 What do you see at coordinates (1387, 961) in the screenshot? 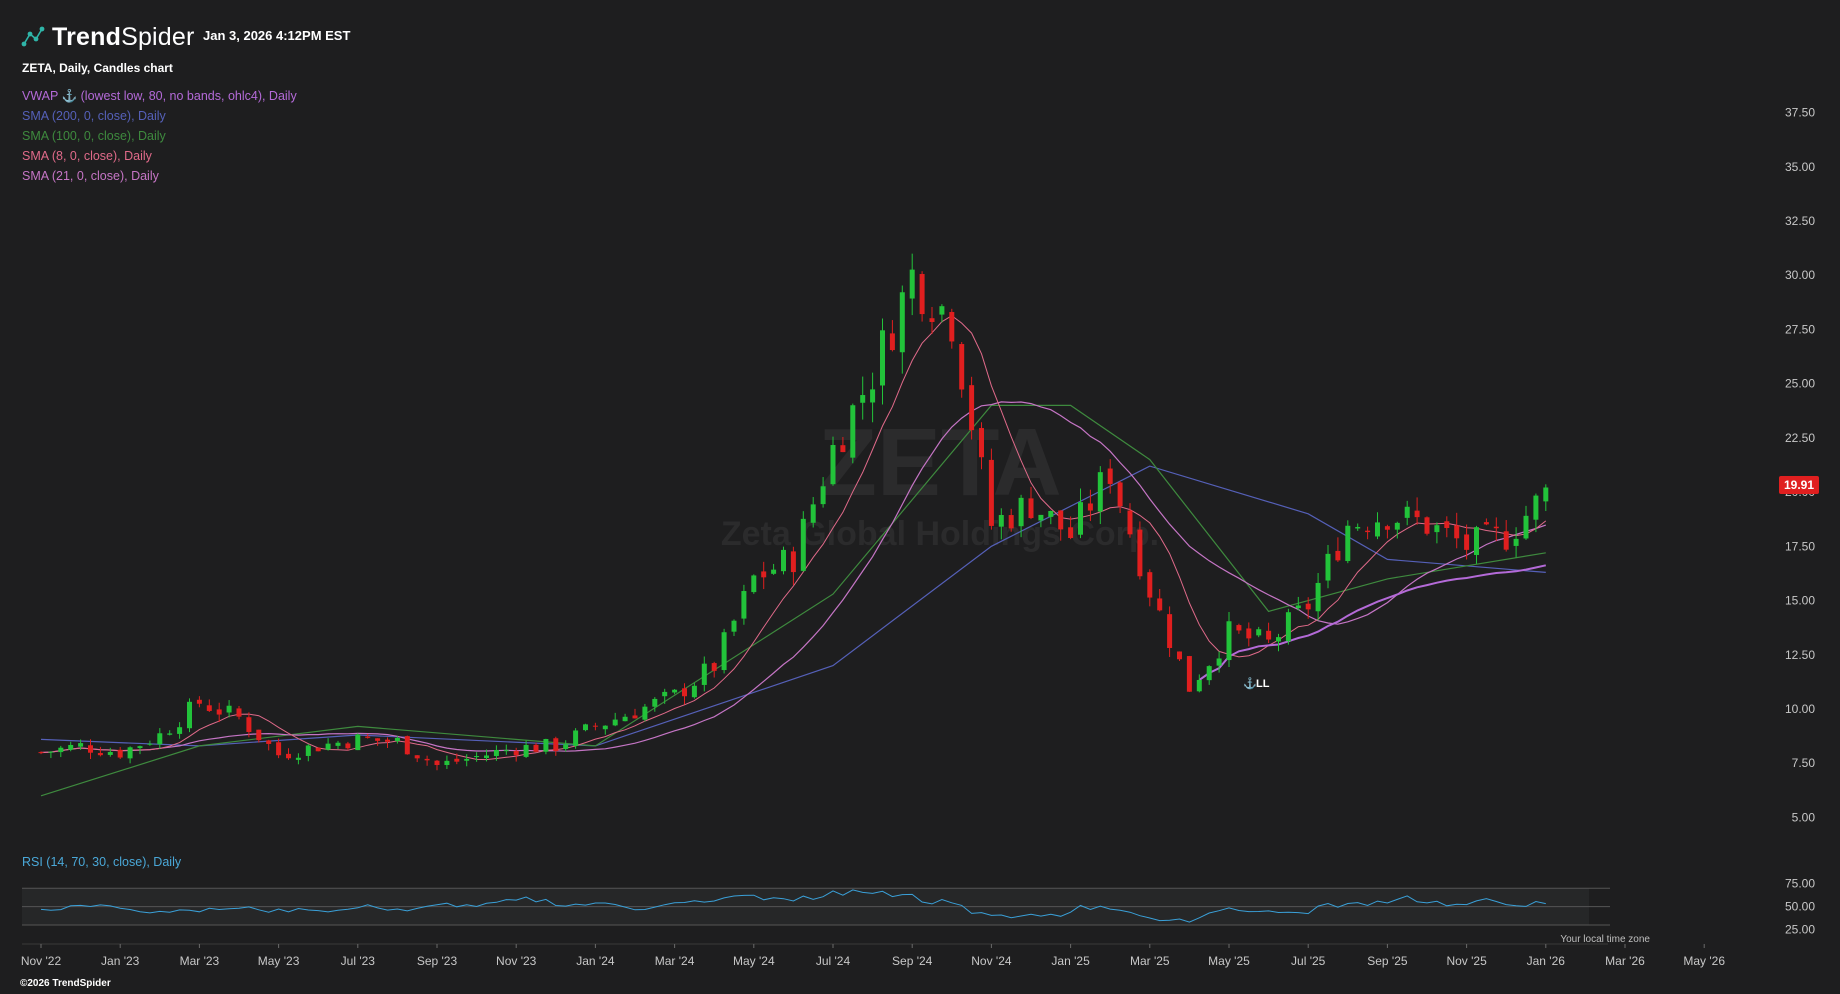
I see `time-tick-label: Sep '25` at bounding box center [1387, 961].